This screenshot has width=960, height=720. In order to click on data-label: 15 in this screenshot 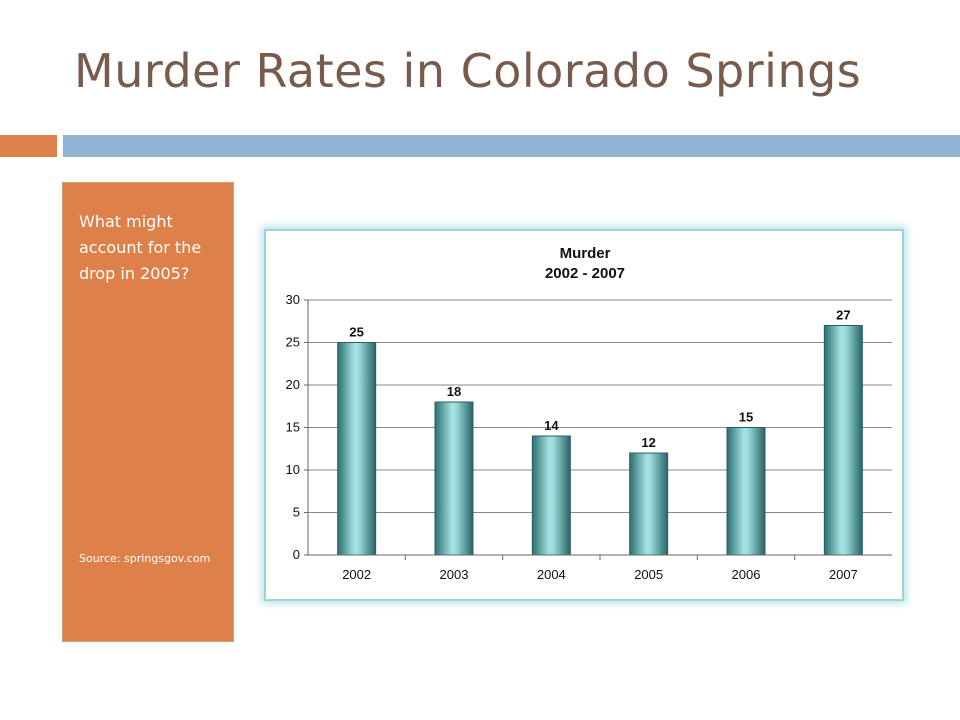, I will do `click(746, 417)`.